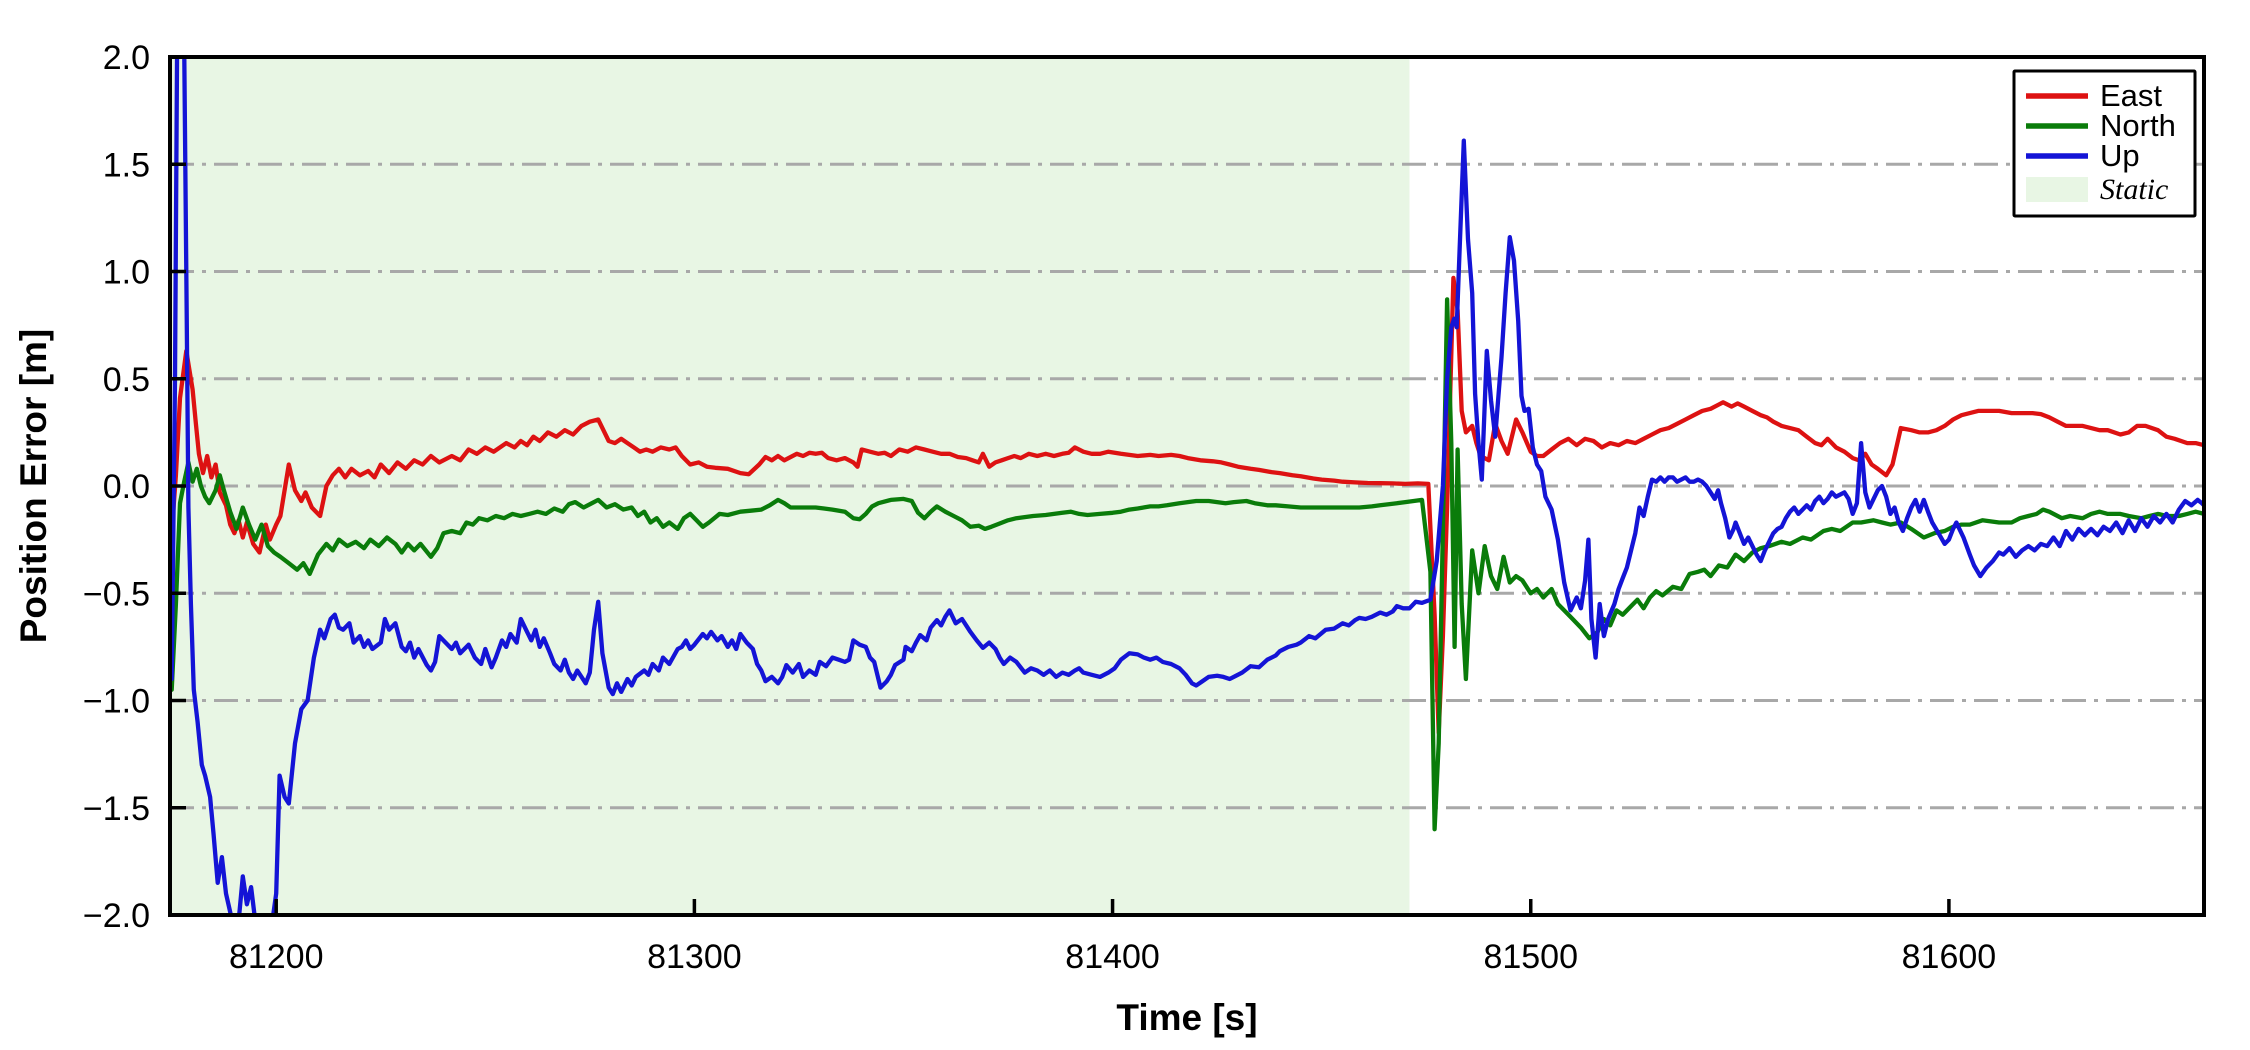 The height and width of the screenshot is (1050, 2250). Describe the element at coordinates (2057, 189) in the screenshot. I see `legend-swatch-static-patch` at that location.